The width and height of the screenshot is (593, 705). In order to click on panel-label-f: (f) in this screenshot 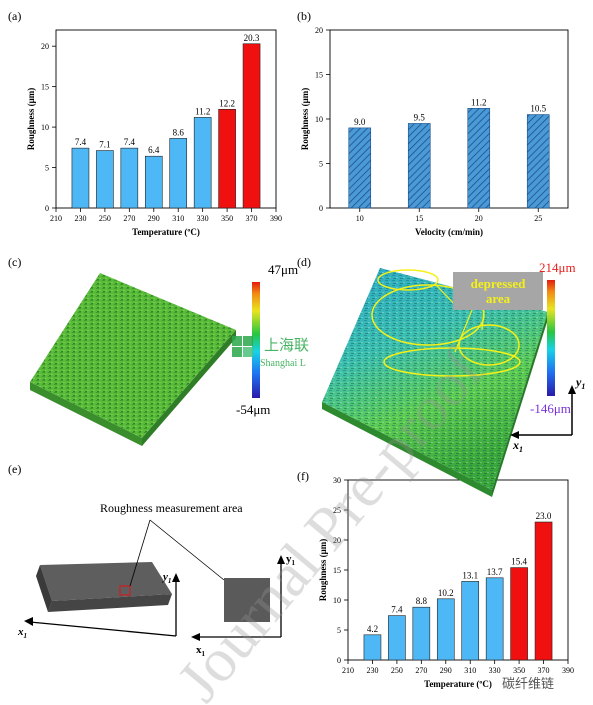, I will do `click(303, 476)`.